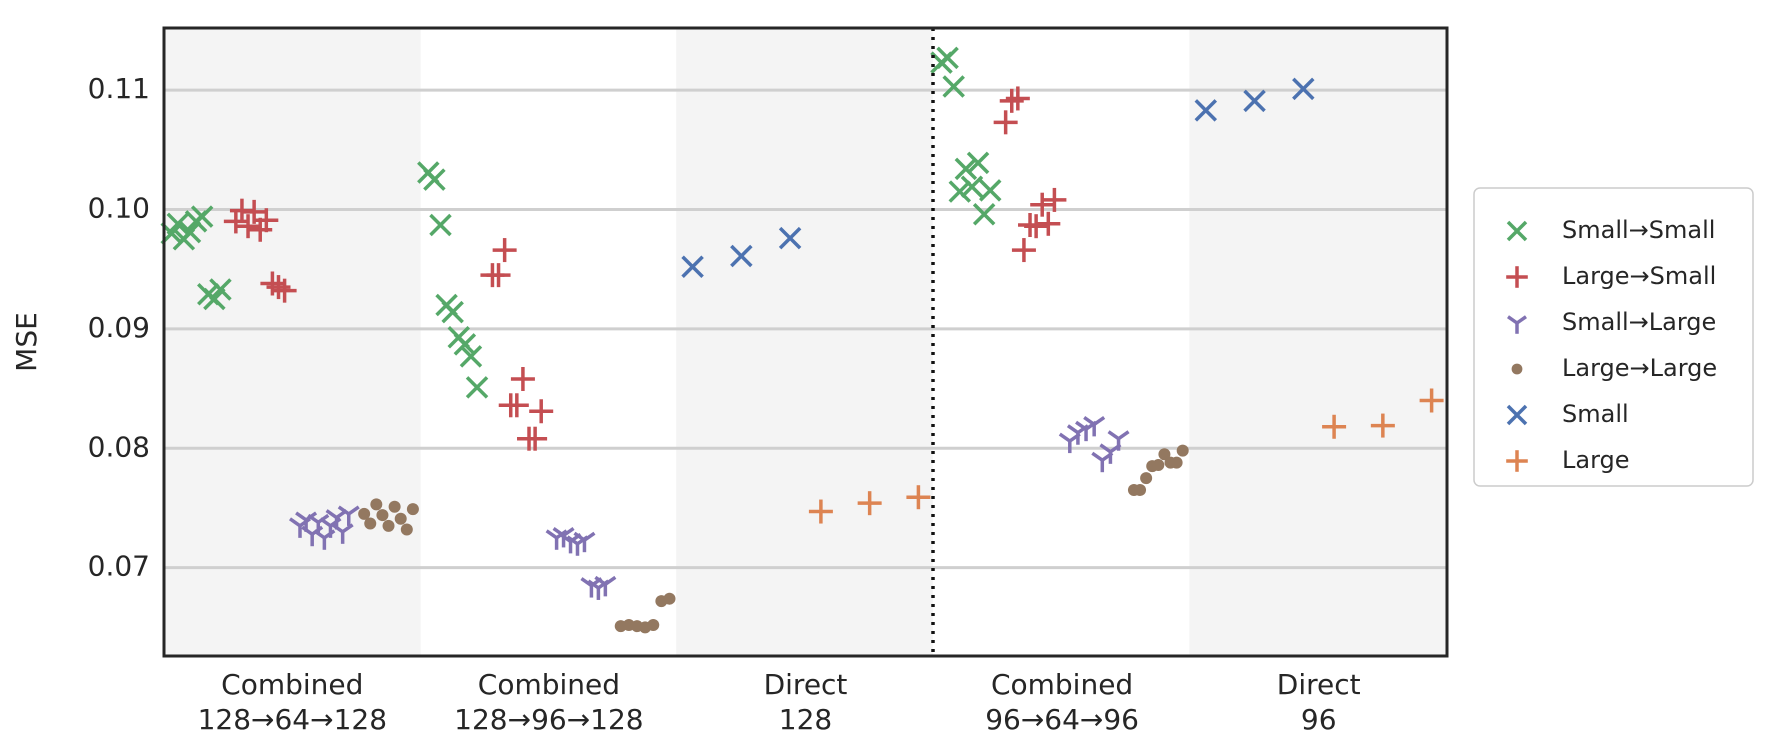  I want to click on x-tick-label: Direct, so click(806, 684).